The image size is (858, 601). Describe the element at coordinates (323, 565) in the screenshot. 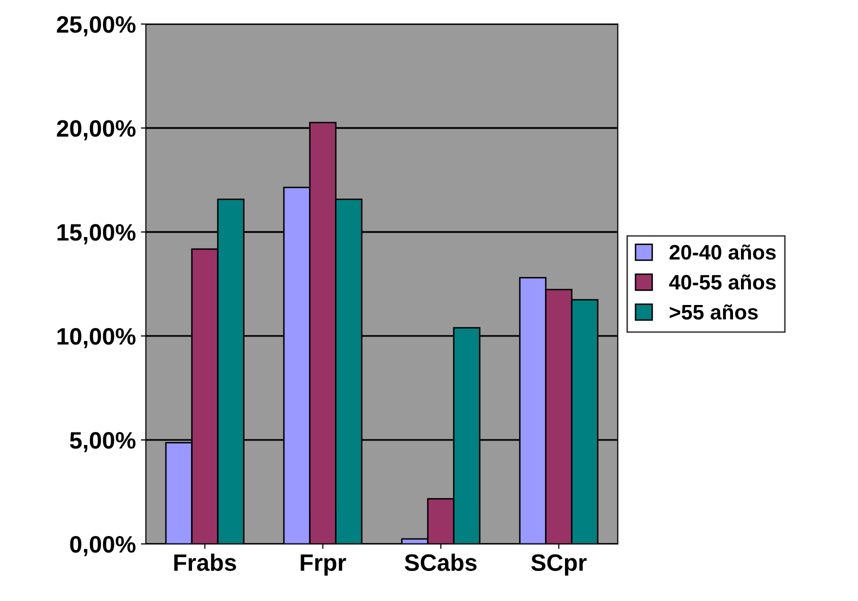

I see `x-tick-label: Frpr` at that location.